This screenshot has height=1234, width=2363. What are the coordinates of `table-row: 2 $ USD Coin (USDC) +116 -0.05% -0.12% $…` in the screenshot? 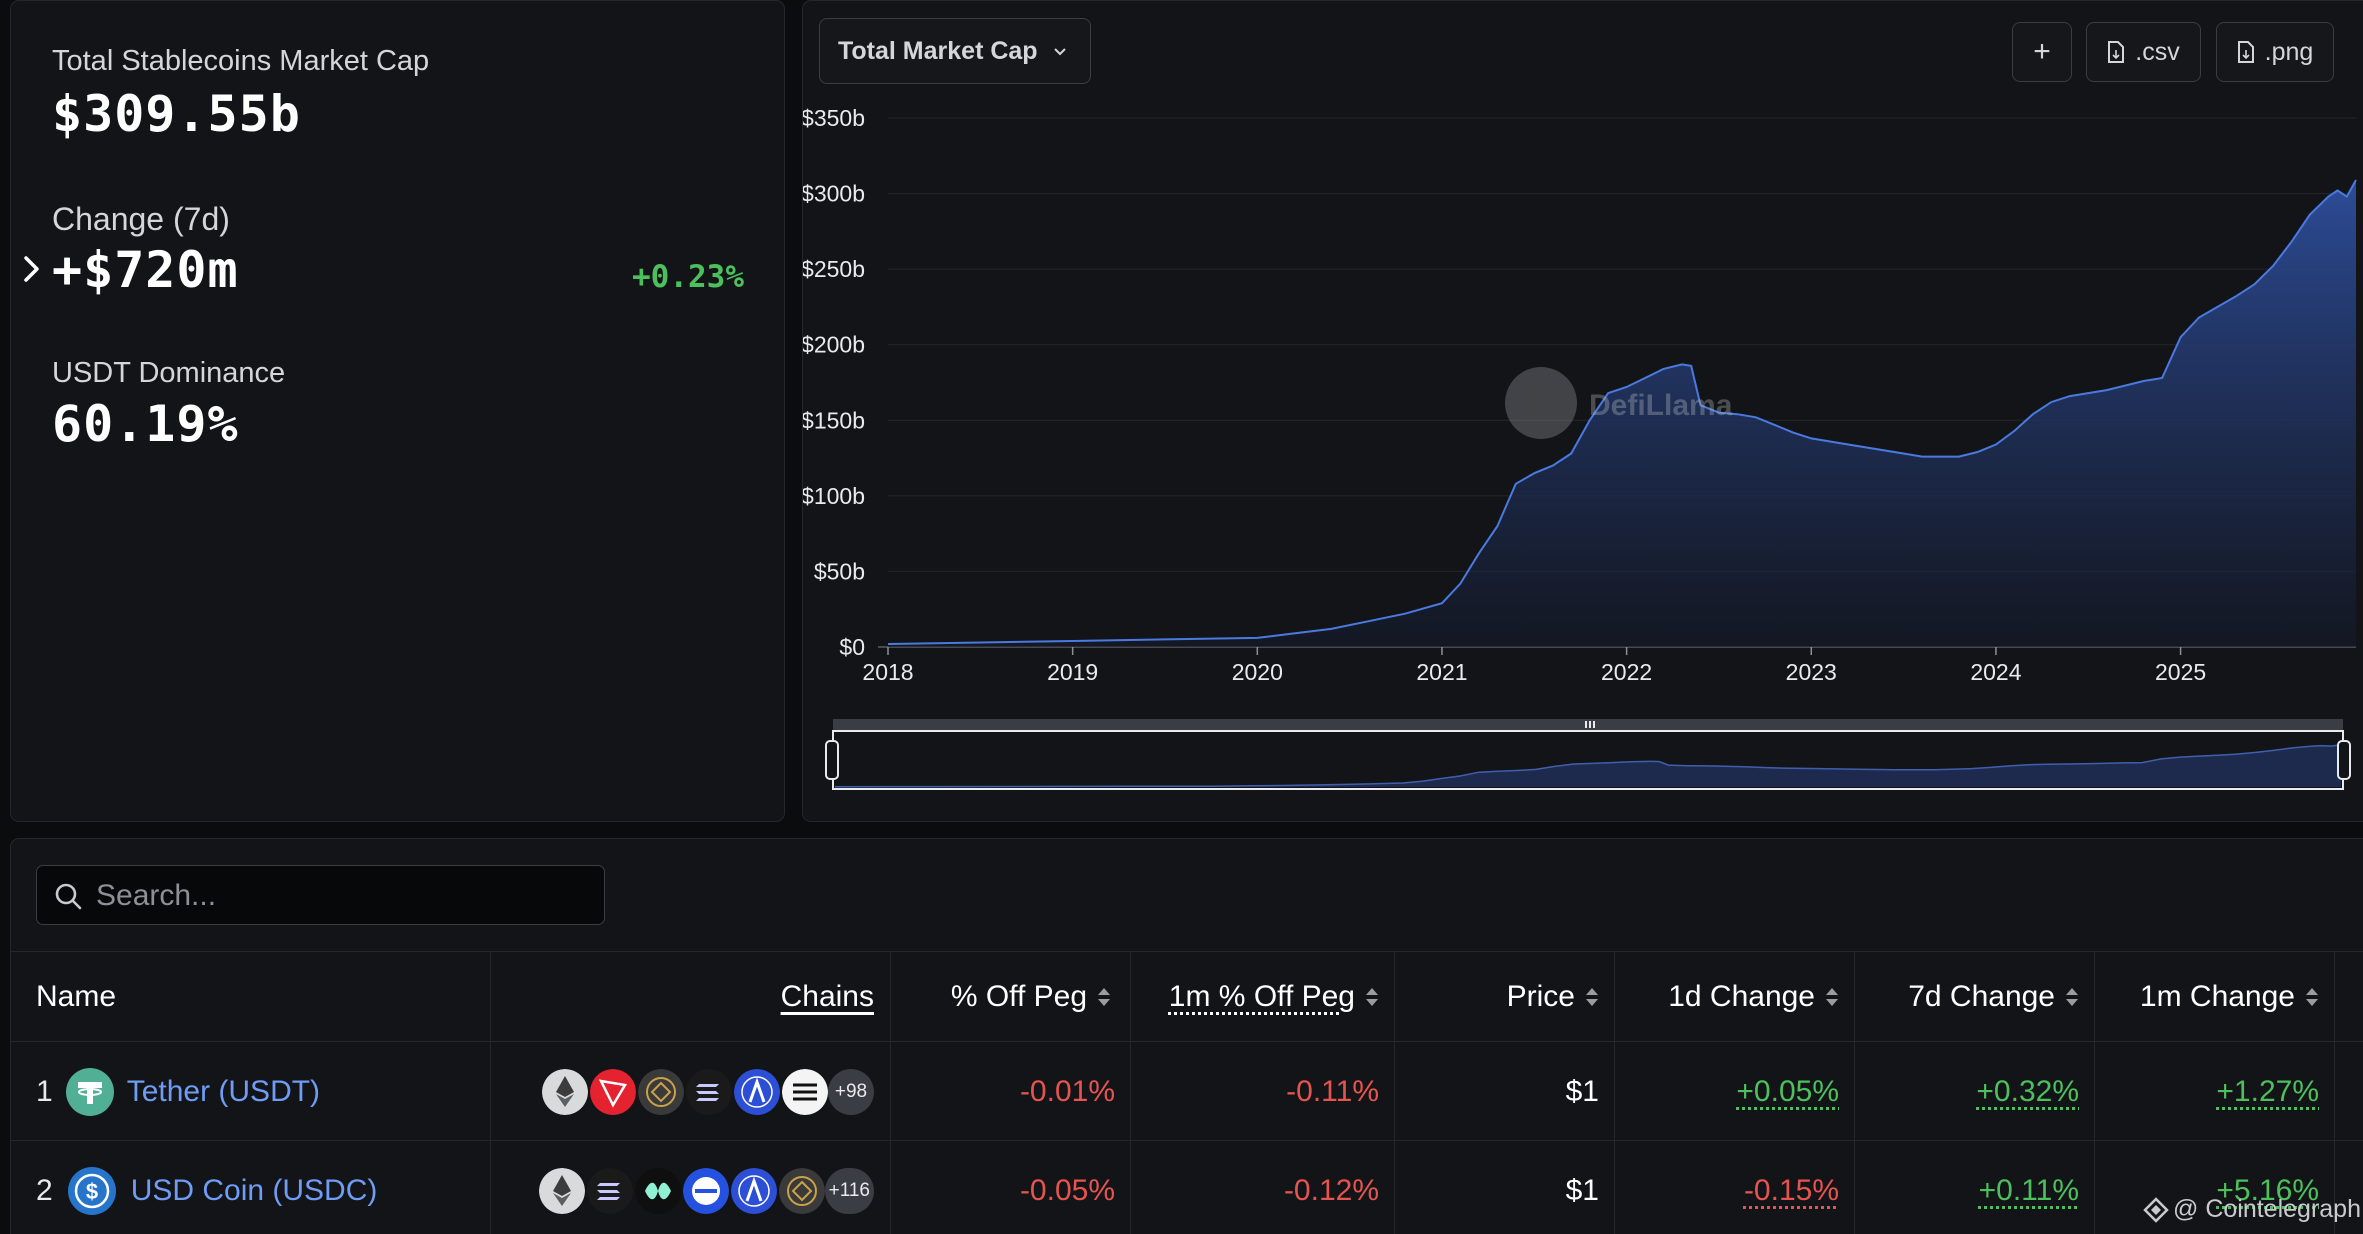 It's located at (1187, 1187).